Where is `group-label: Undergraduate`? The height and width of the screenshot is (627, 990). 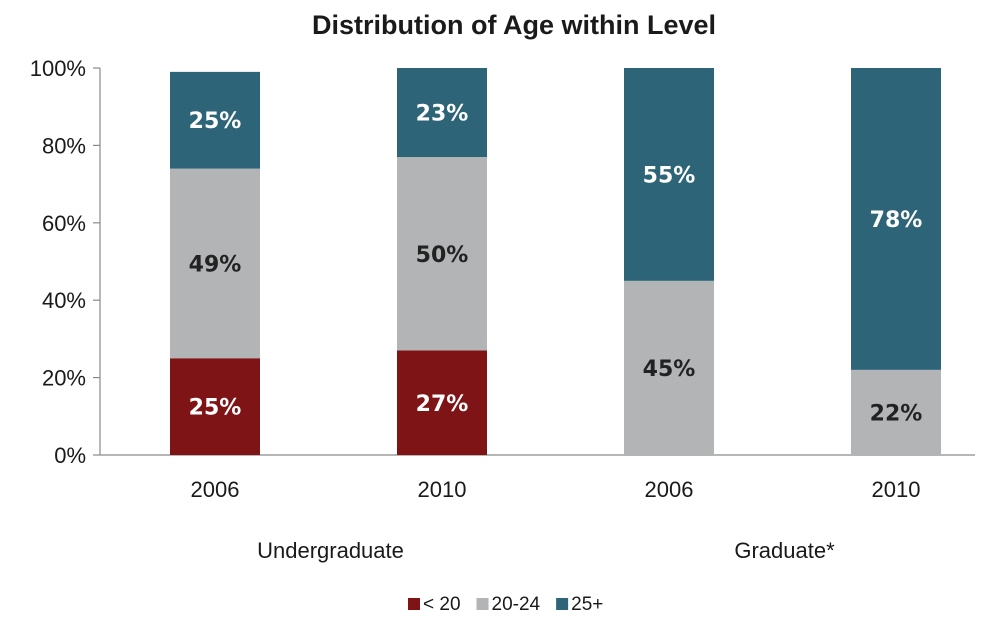 group-label: Undergraduate is located at coordinates (330, 550).